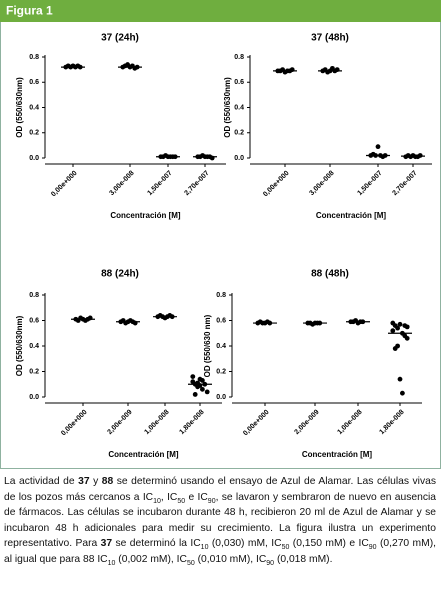 The height and width of the screenshot is (592, 441). Describe the element at coordinates (207, 345) in the screenshot. I see `y-axis-label: OD (550/630 nm)` at that location.